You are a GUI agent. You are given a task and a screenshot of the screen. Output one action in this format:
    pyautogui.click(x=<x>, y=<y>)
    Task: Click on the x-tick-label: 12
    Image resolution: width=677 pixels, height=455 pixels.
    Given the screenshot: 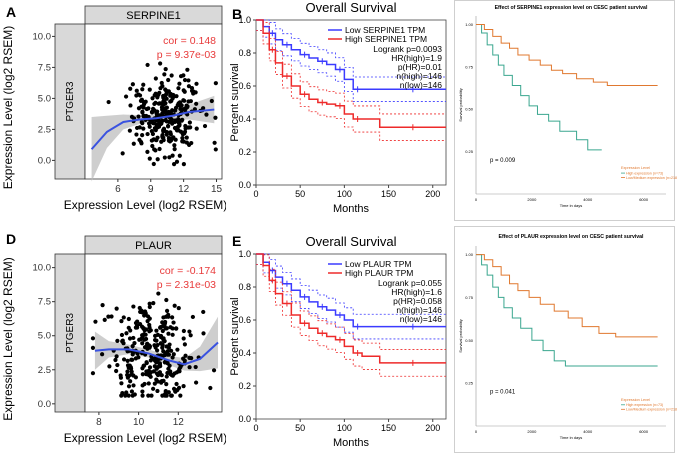 What is the action you would take?
    pyautogui.click(x=184, y=189)
    